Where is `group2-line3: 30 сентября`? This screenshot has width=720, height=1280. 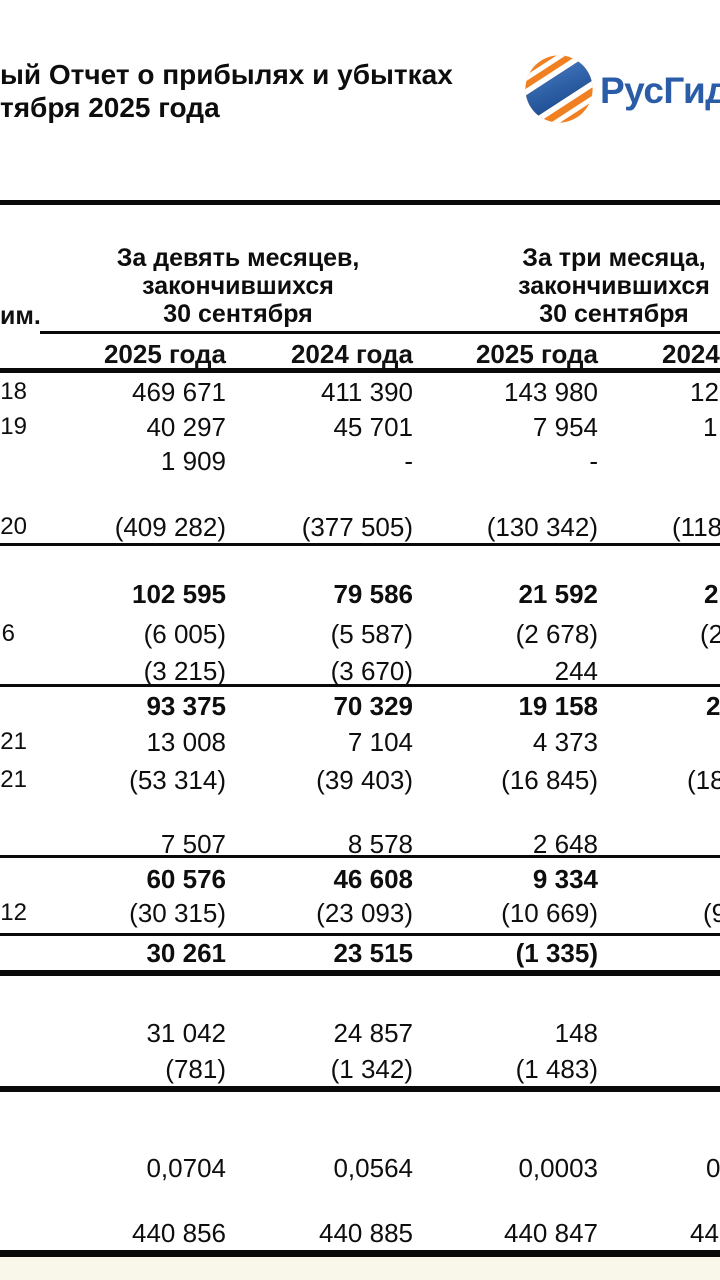
group2-line3: 30 сентября is located at coordinates (614, 314).